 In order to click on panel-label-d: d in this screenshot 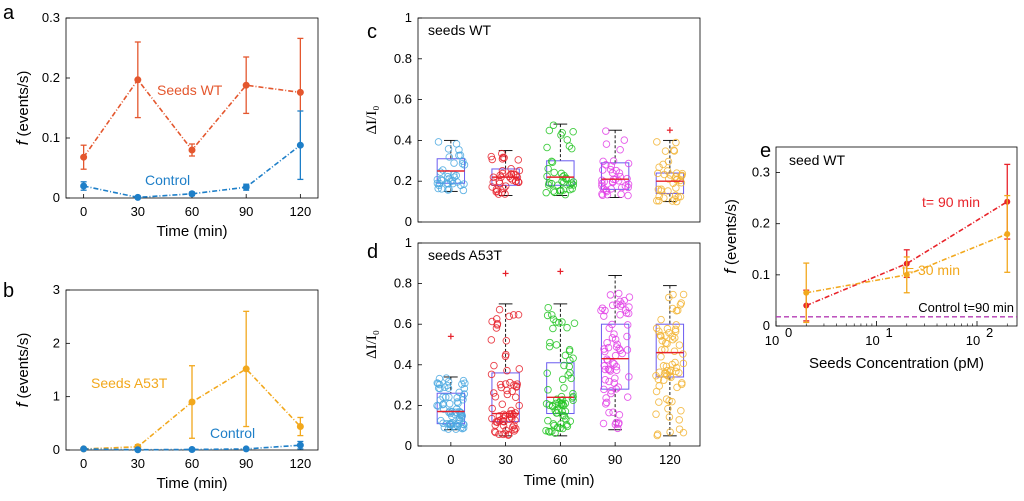, I will do `click(372, 252)`.